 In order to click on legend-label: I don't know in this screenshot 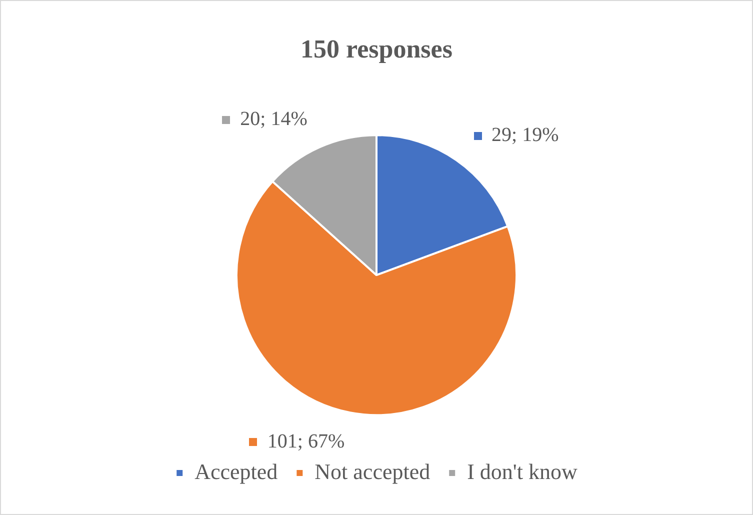, I will do `click(522, 471)`.